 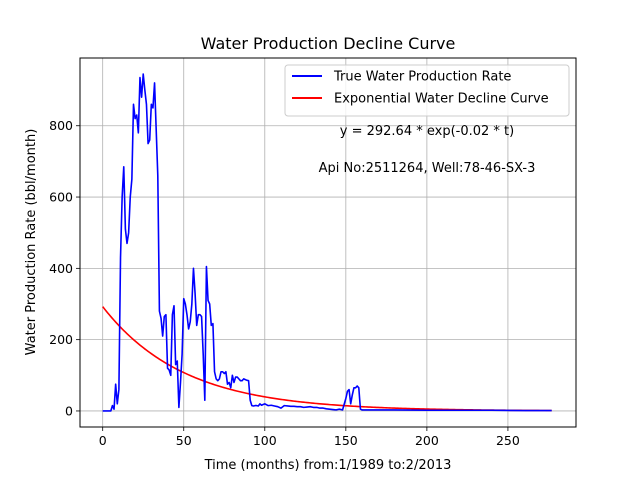 I want to click on x-tick-label: 100, so click(x=265, y=440).